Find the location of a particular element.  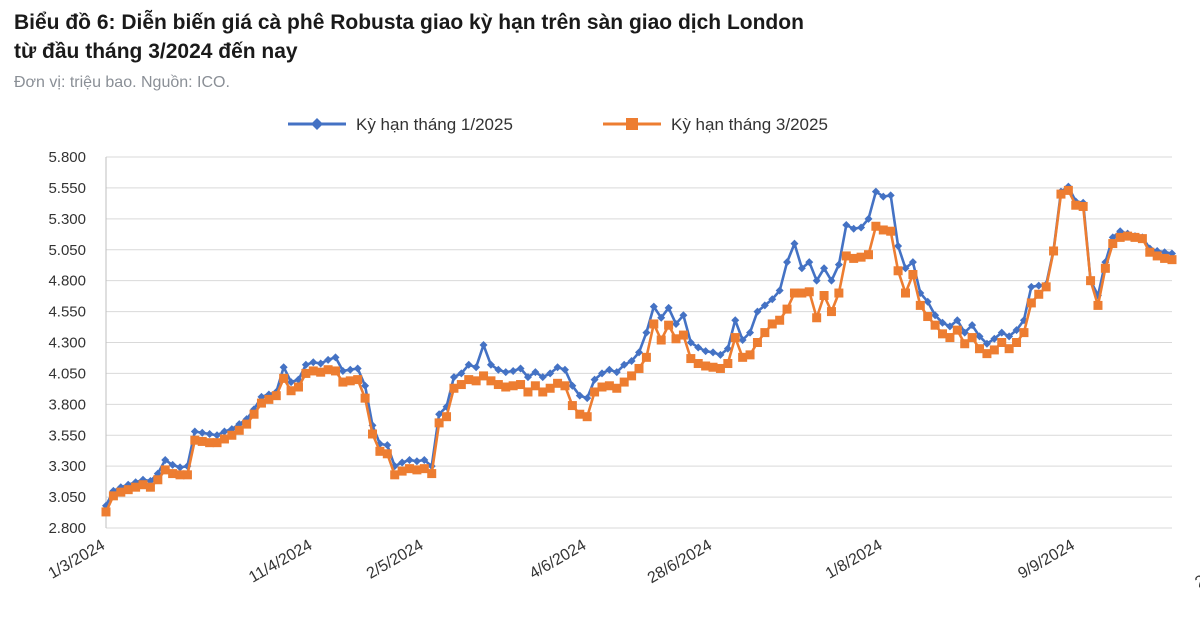

y-tick-label: 4.050 is located at coordinates (67, 373).